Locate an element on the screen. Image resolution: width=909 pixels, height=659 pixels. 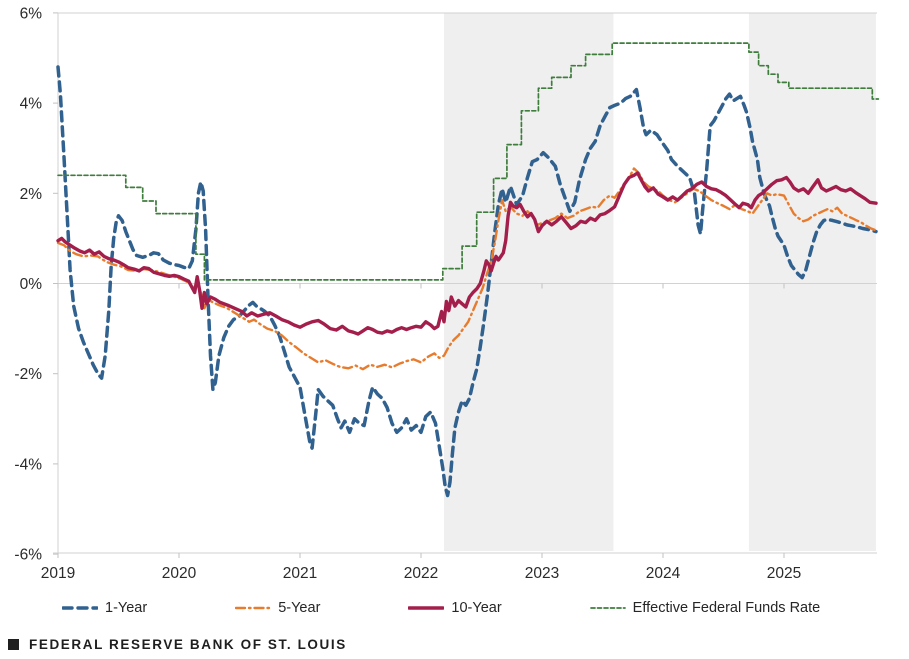
legend-item-effective-federal-funds-rate: Effective Federal Funds Rate is located at coordinates (705, 608).